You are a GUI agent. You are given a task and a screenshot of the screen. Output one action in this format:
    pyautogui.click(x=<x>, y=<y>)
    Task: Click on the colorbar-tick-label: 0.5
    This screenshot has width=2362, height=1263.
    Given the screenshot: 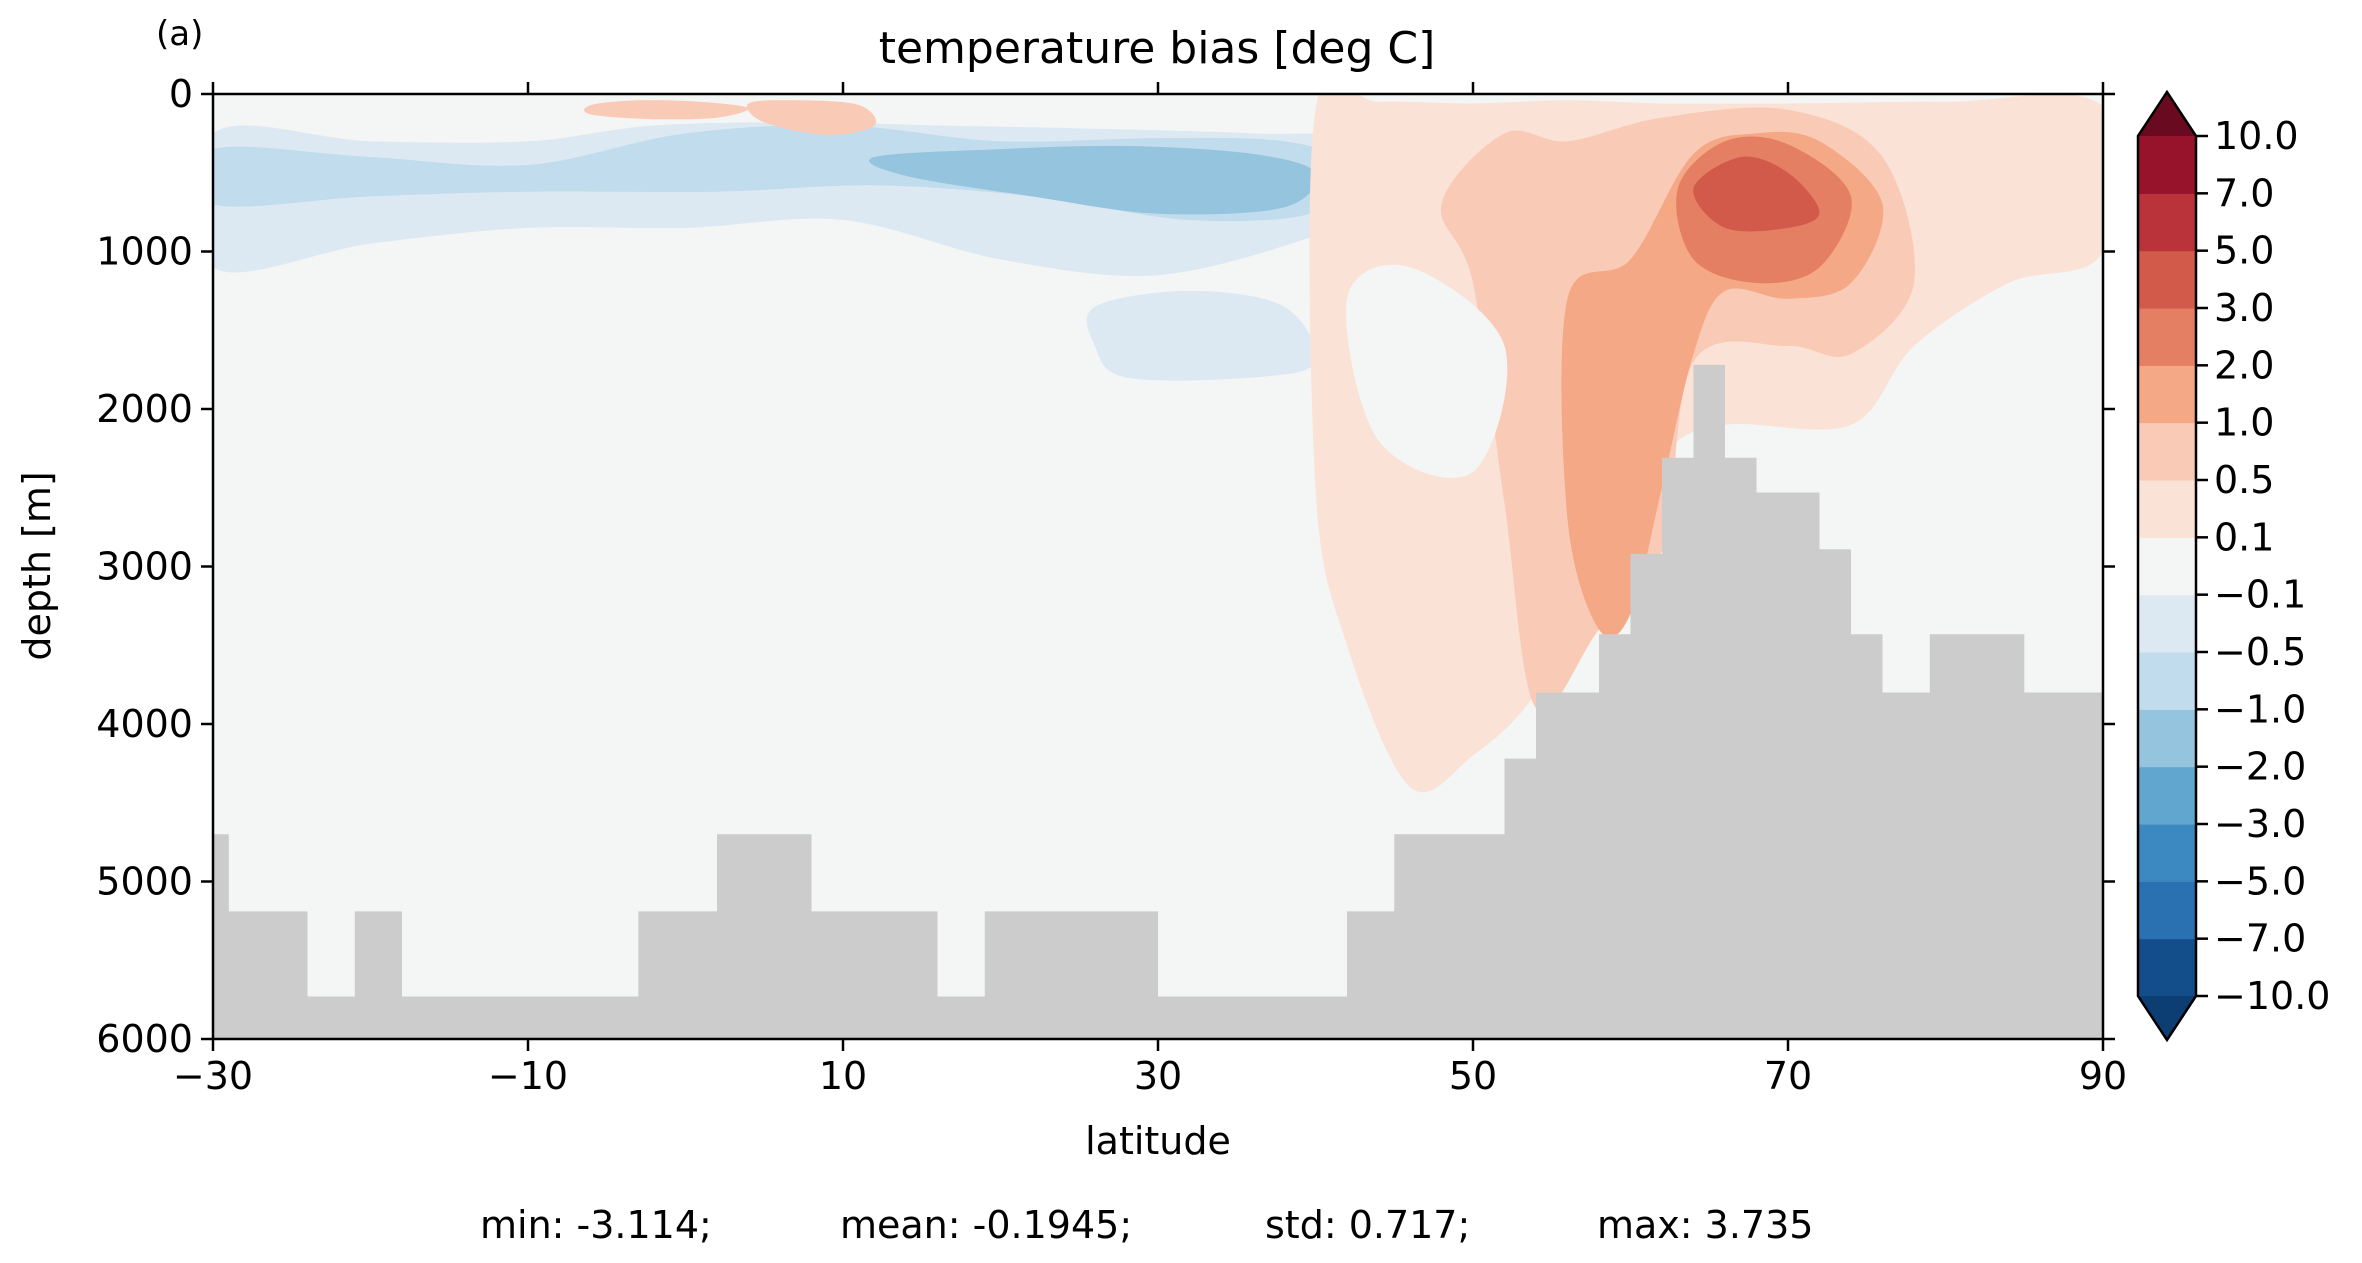 What is the action you would take?
    pyautogui.click(x=2244, y=480)
    